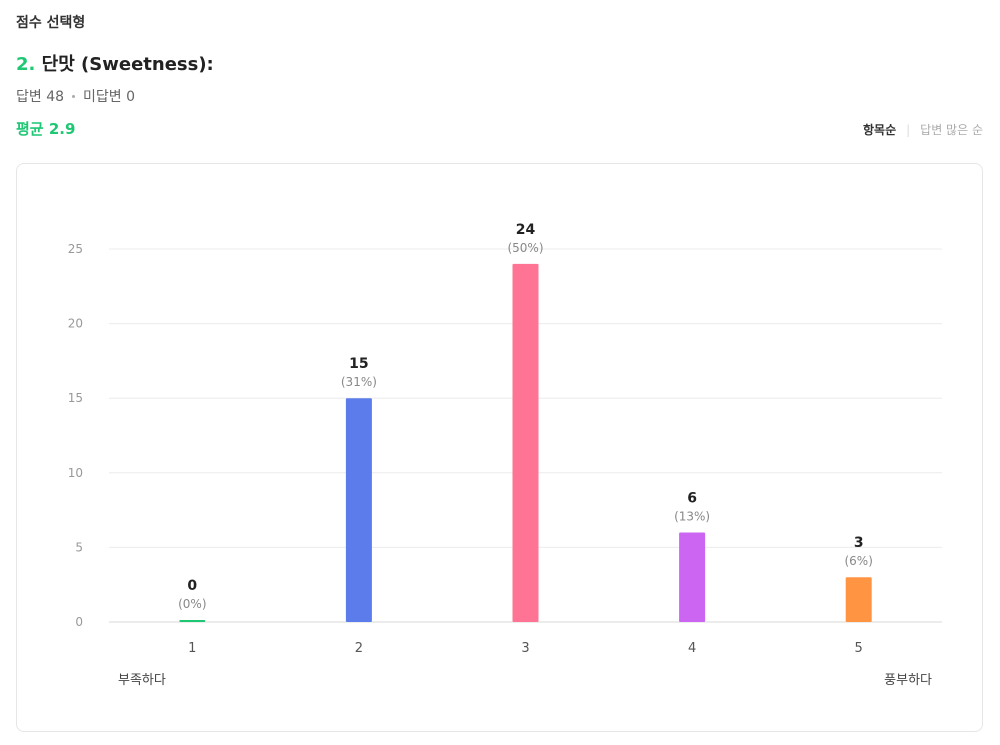  Describe the element at coordinates (26, 64) in the screenshot. I see `question-number: 2.` at that location.